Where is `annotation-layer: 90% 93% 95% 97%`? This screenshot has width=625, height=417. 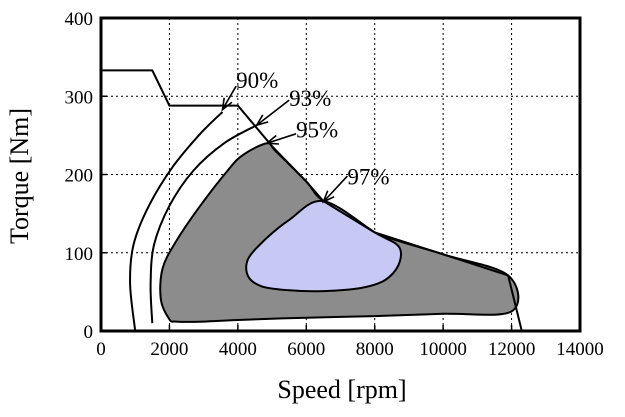
annotation-layer: 90% 93% 95% 97% is located at coordinates (312, 128).